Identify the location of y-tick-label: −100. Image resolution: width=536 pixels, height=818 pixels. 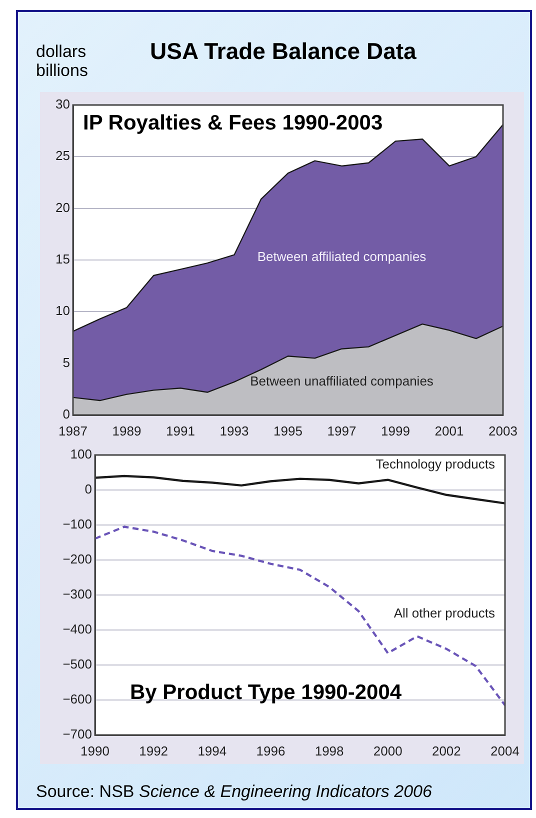
(77, 524).